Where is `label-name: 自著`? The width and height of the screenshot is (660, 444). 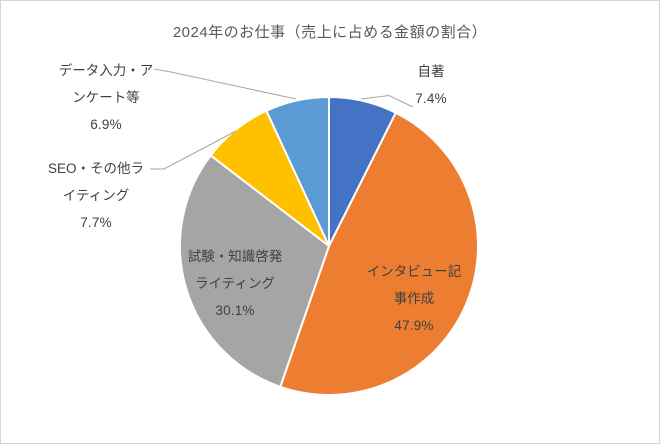 label-name: 自著 is located at coordinates (431, 71).